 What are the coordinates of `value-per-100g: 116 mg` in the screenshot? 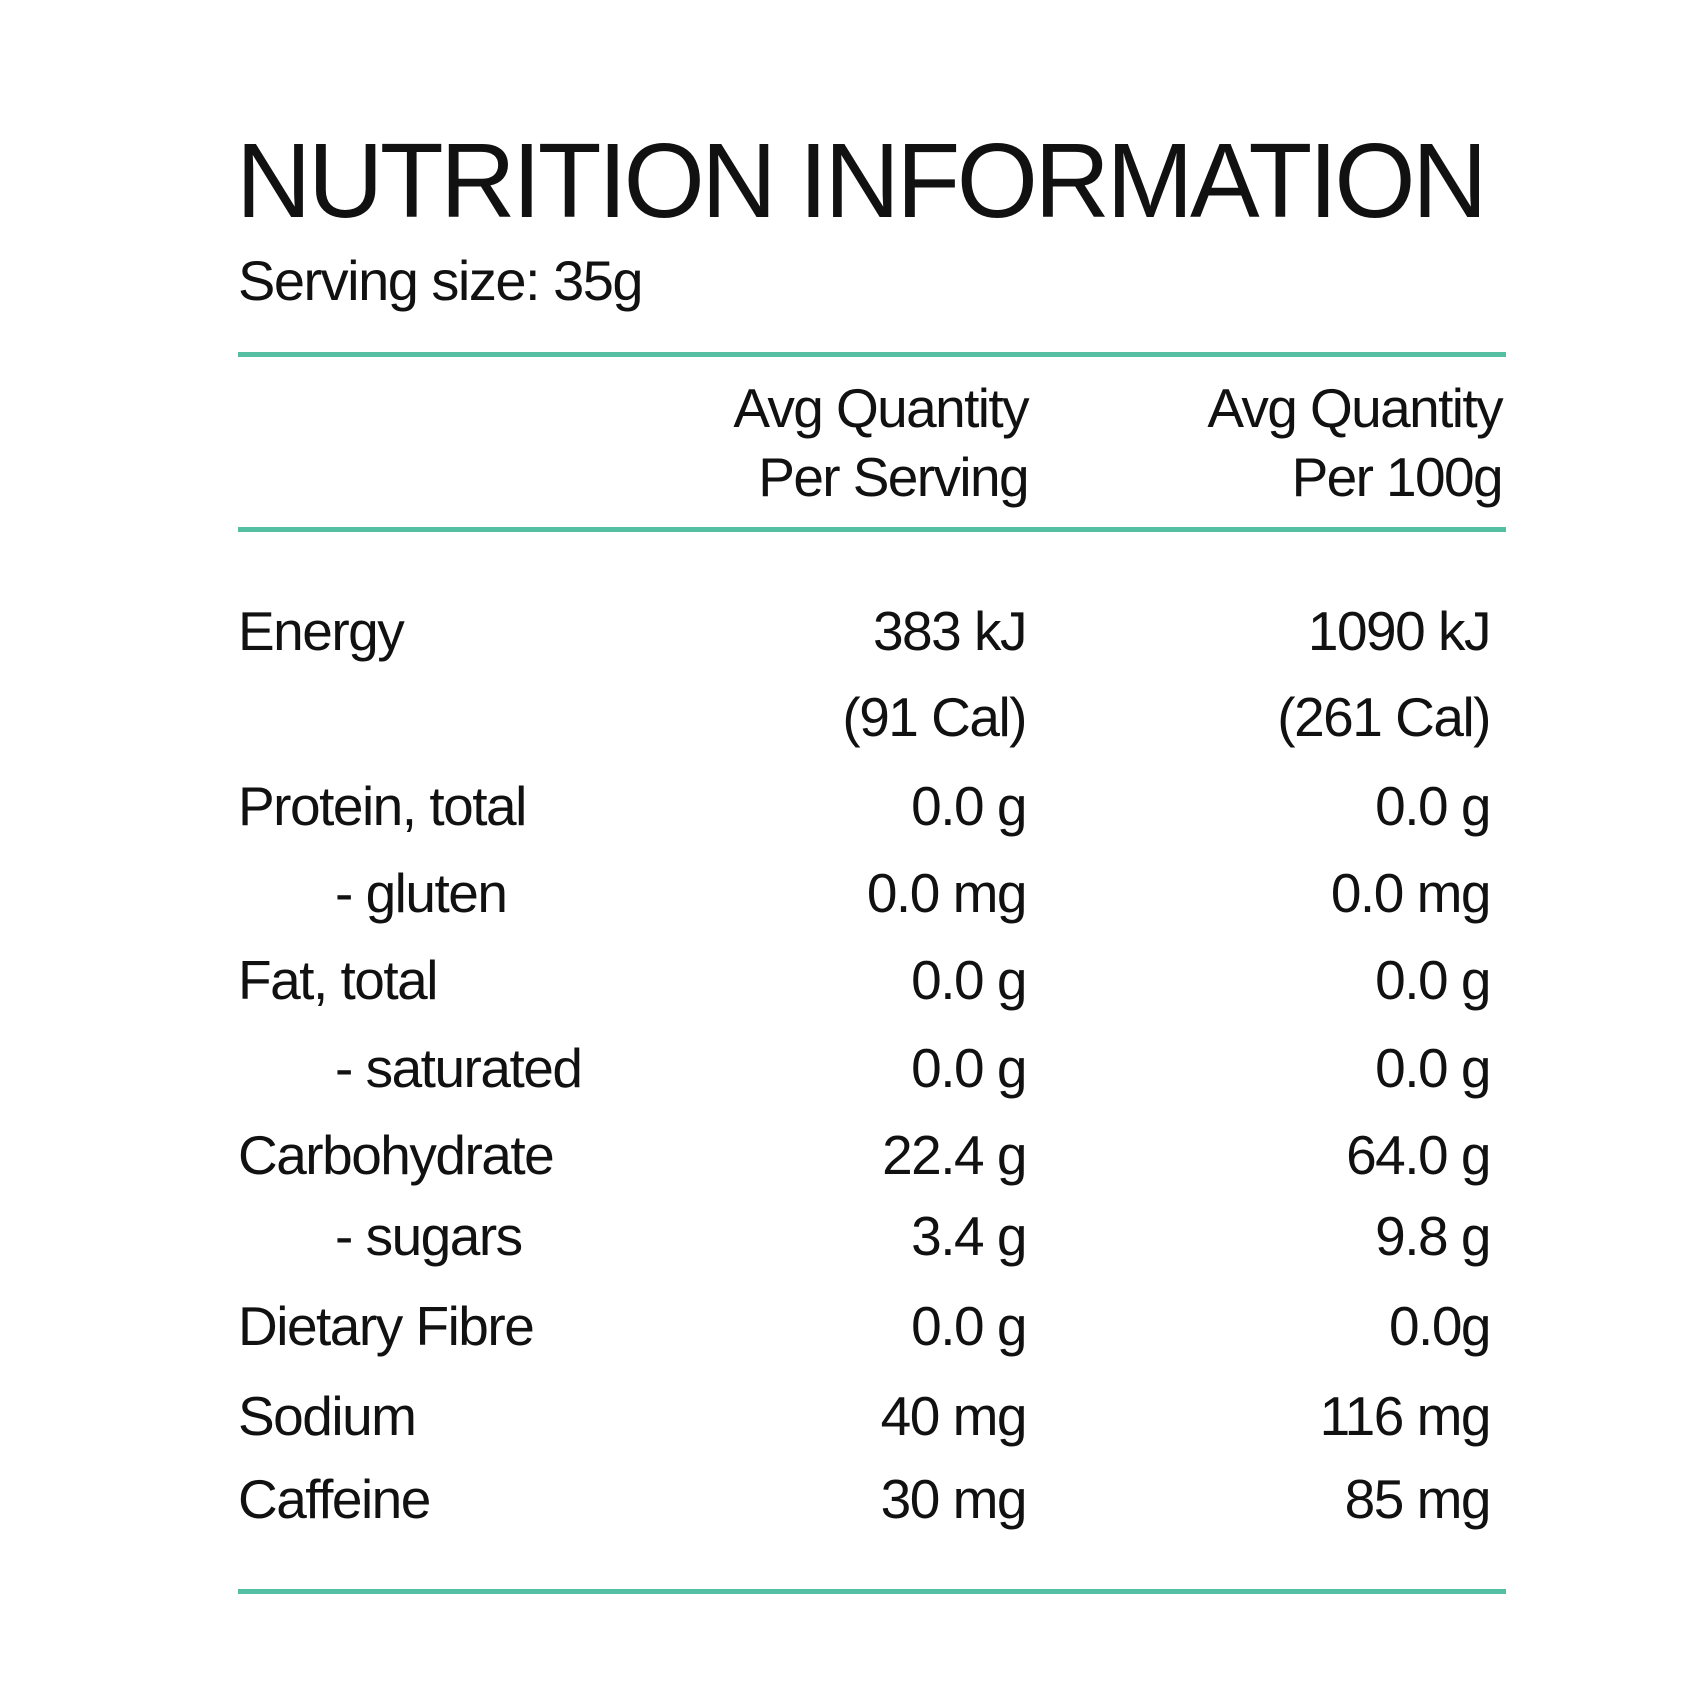 It's located at (1405, 1416).